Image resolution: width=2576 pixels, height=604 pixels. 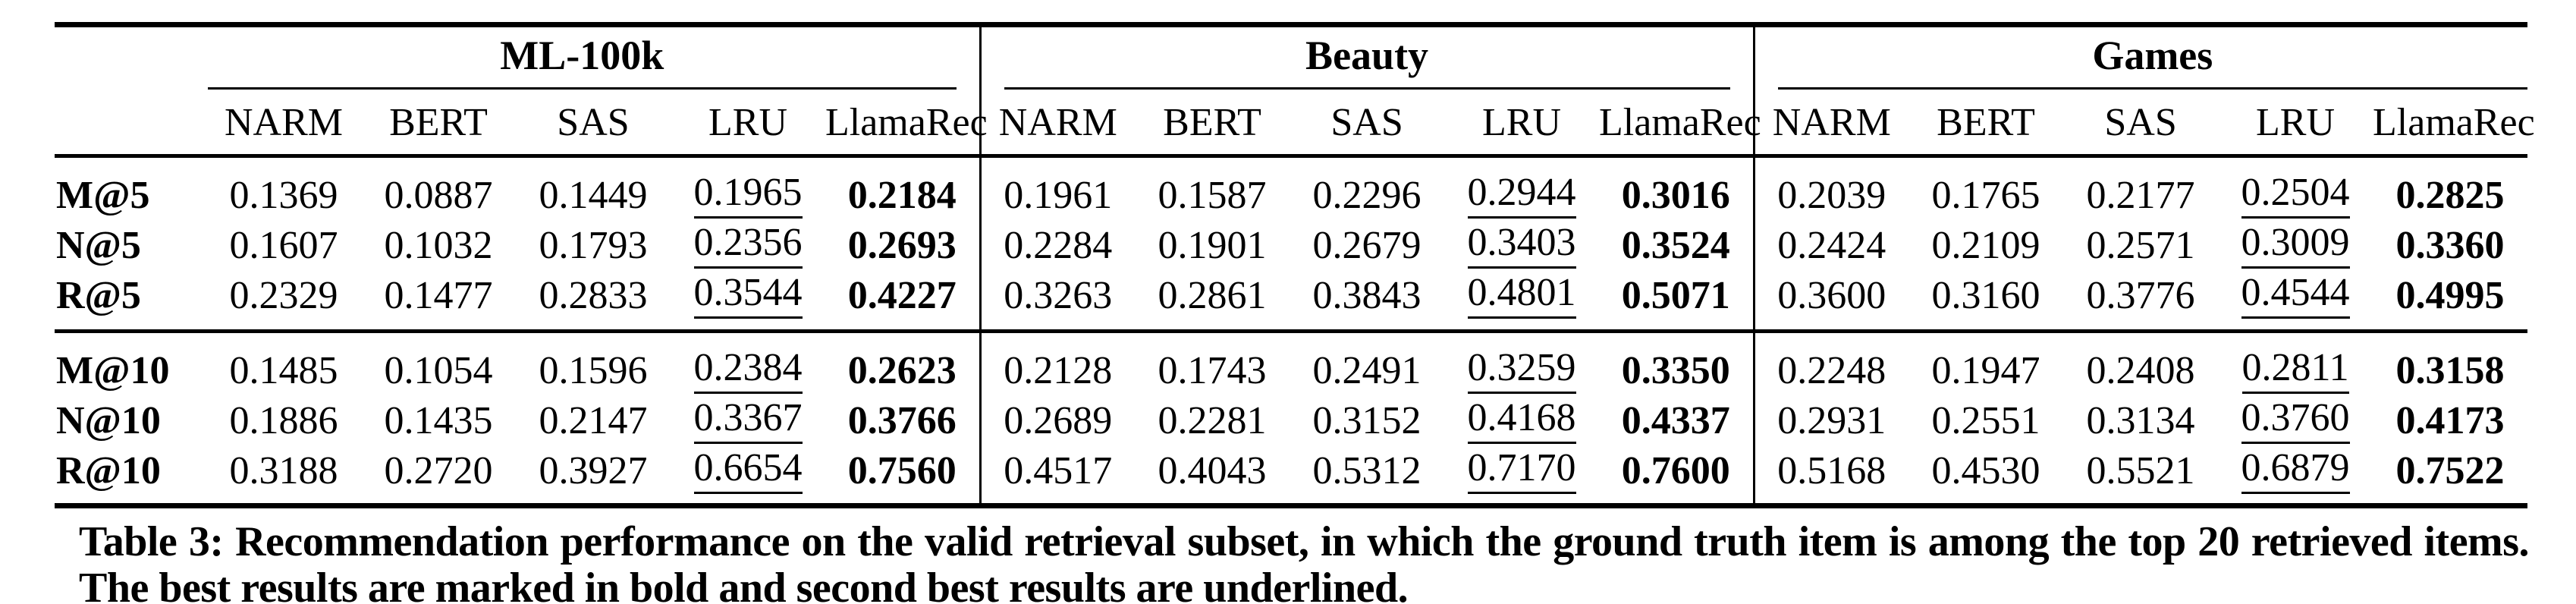 I want to click on metric-value-cell: 0.2296, so click(x=1367, y=195).